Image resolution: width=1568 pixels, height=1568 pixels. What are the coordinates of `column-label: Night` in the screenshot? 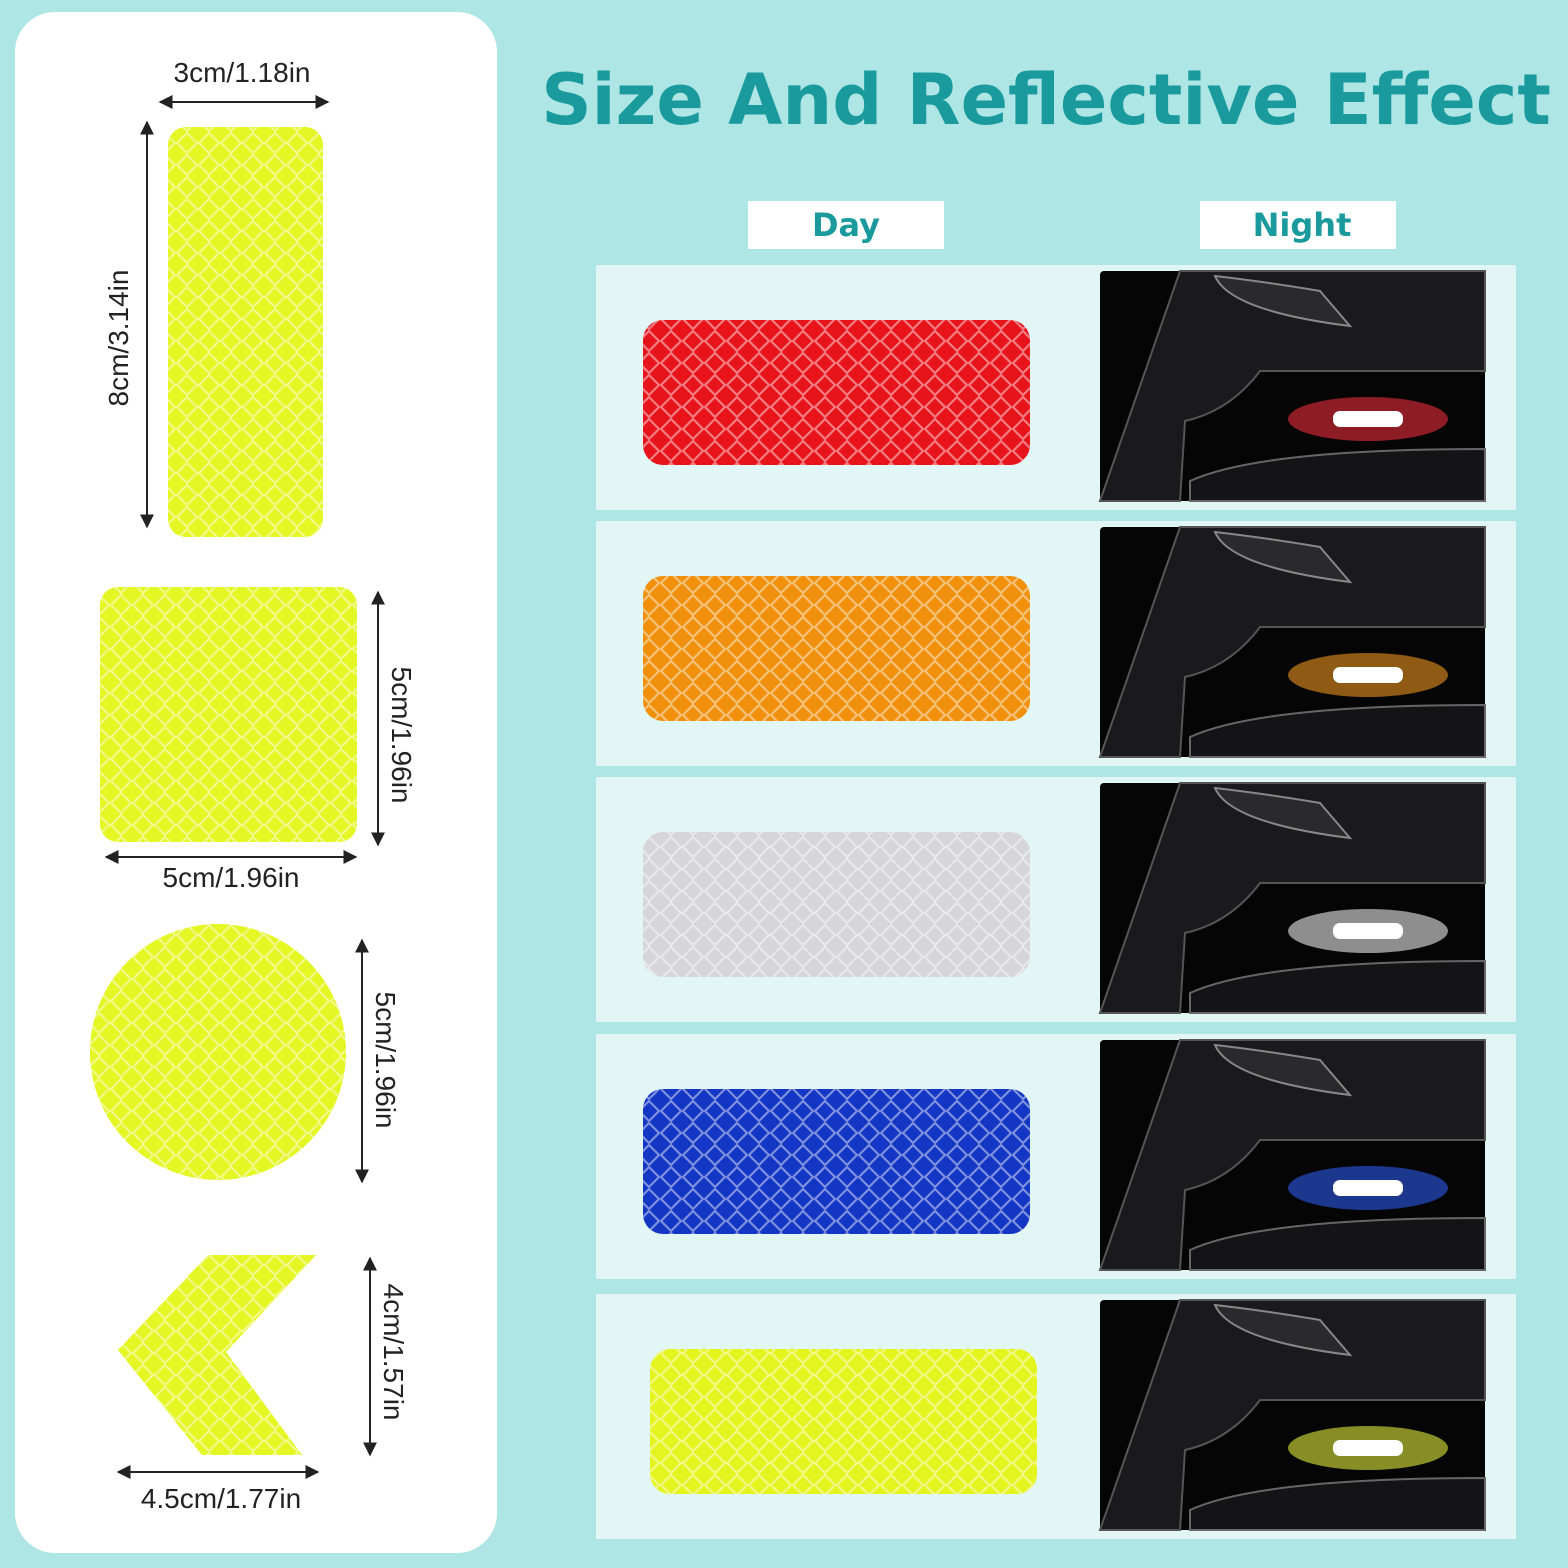 It's located at (1302, 225).